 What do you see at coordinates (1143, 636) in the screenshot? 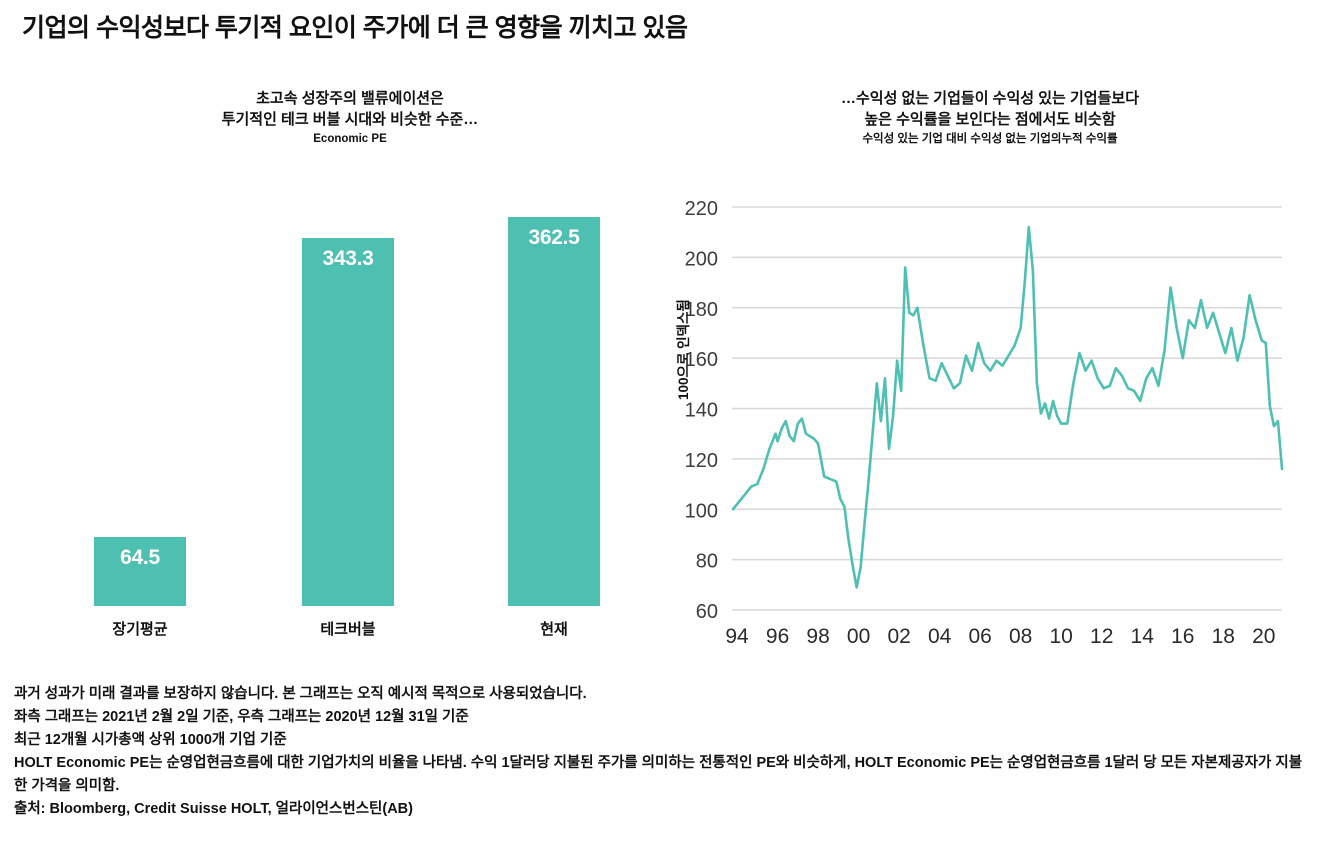
I see `x-tick-label: 14` at bounding box center [1143, 636].